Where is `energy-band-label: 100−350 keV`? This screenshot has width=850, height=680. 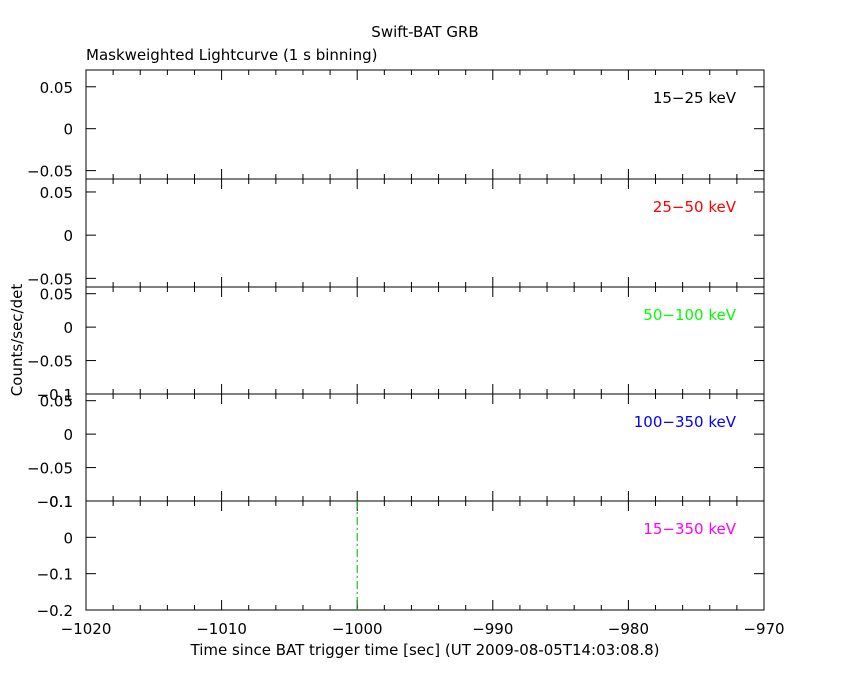 energy-band-label: 100−350 keV is located at coordinates (685, 422).